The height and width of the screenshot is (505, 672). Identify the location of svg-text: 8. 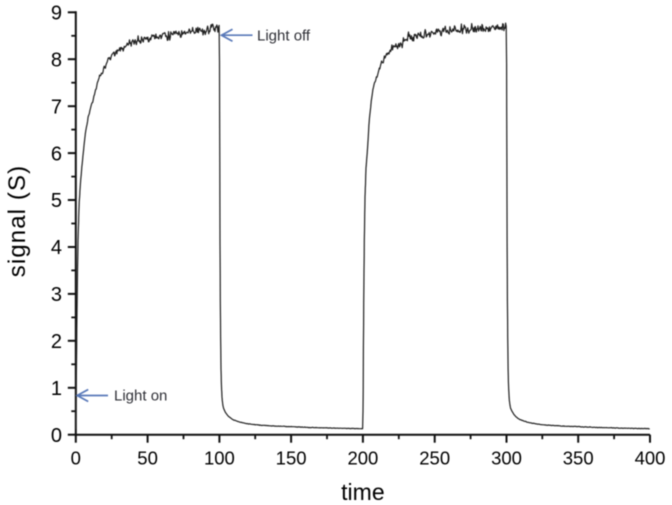
(56, 60).